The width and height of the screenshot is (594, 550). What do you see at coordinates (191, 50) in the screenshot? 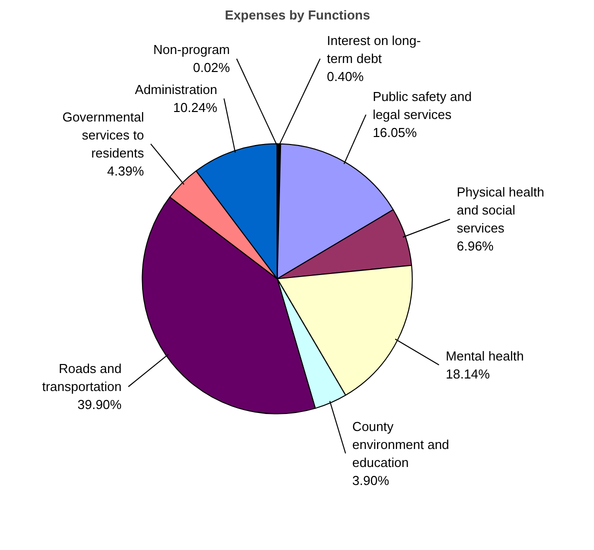
I see `slice-label: Non-program` at bounding box center [191, 50].